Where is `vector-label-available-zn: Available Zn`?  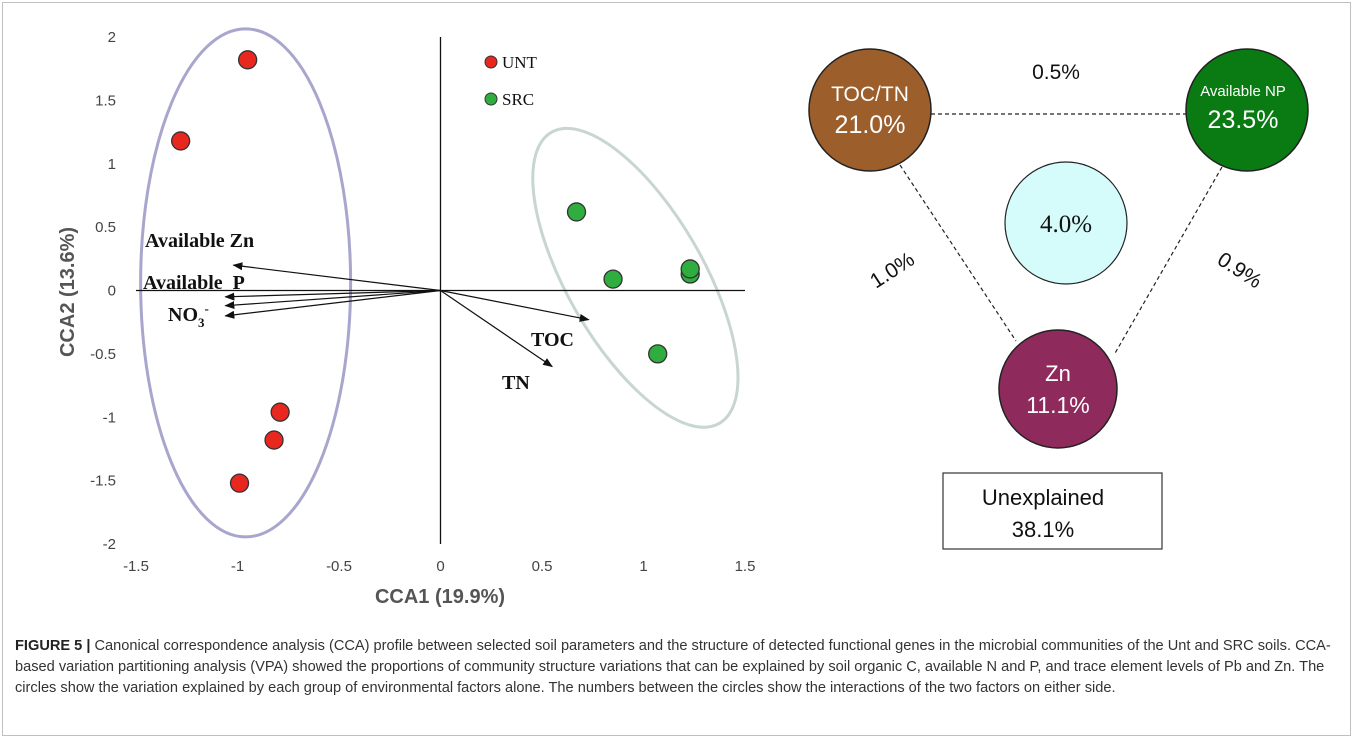 vector-label-available-zn: Available Zn is located at coordinates (199, 241).